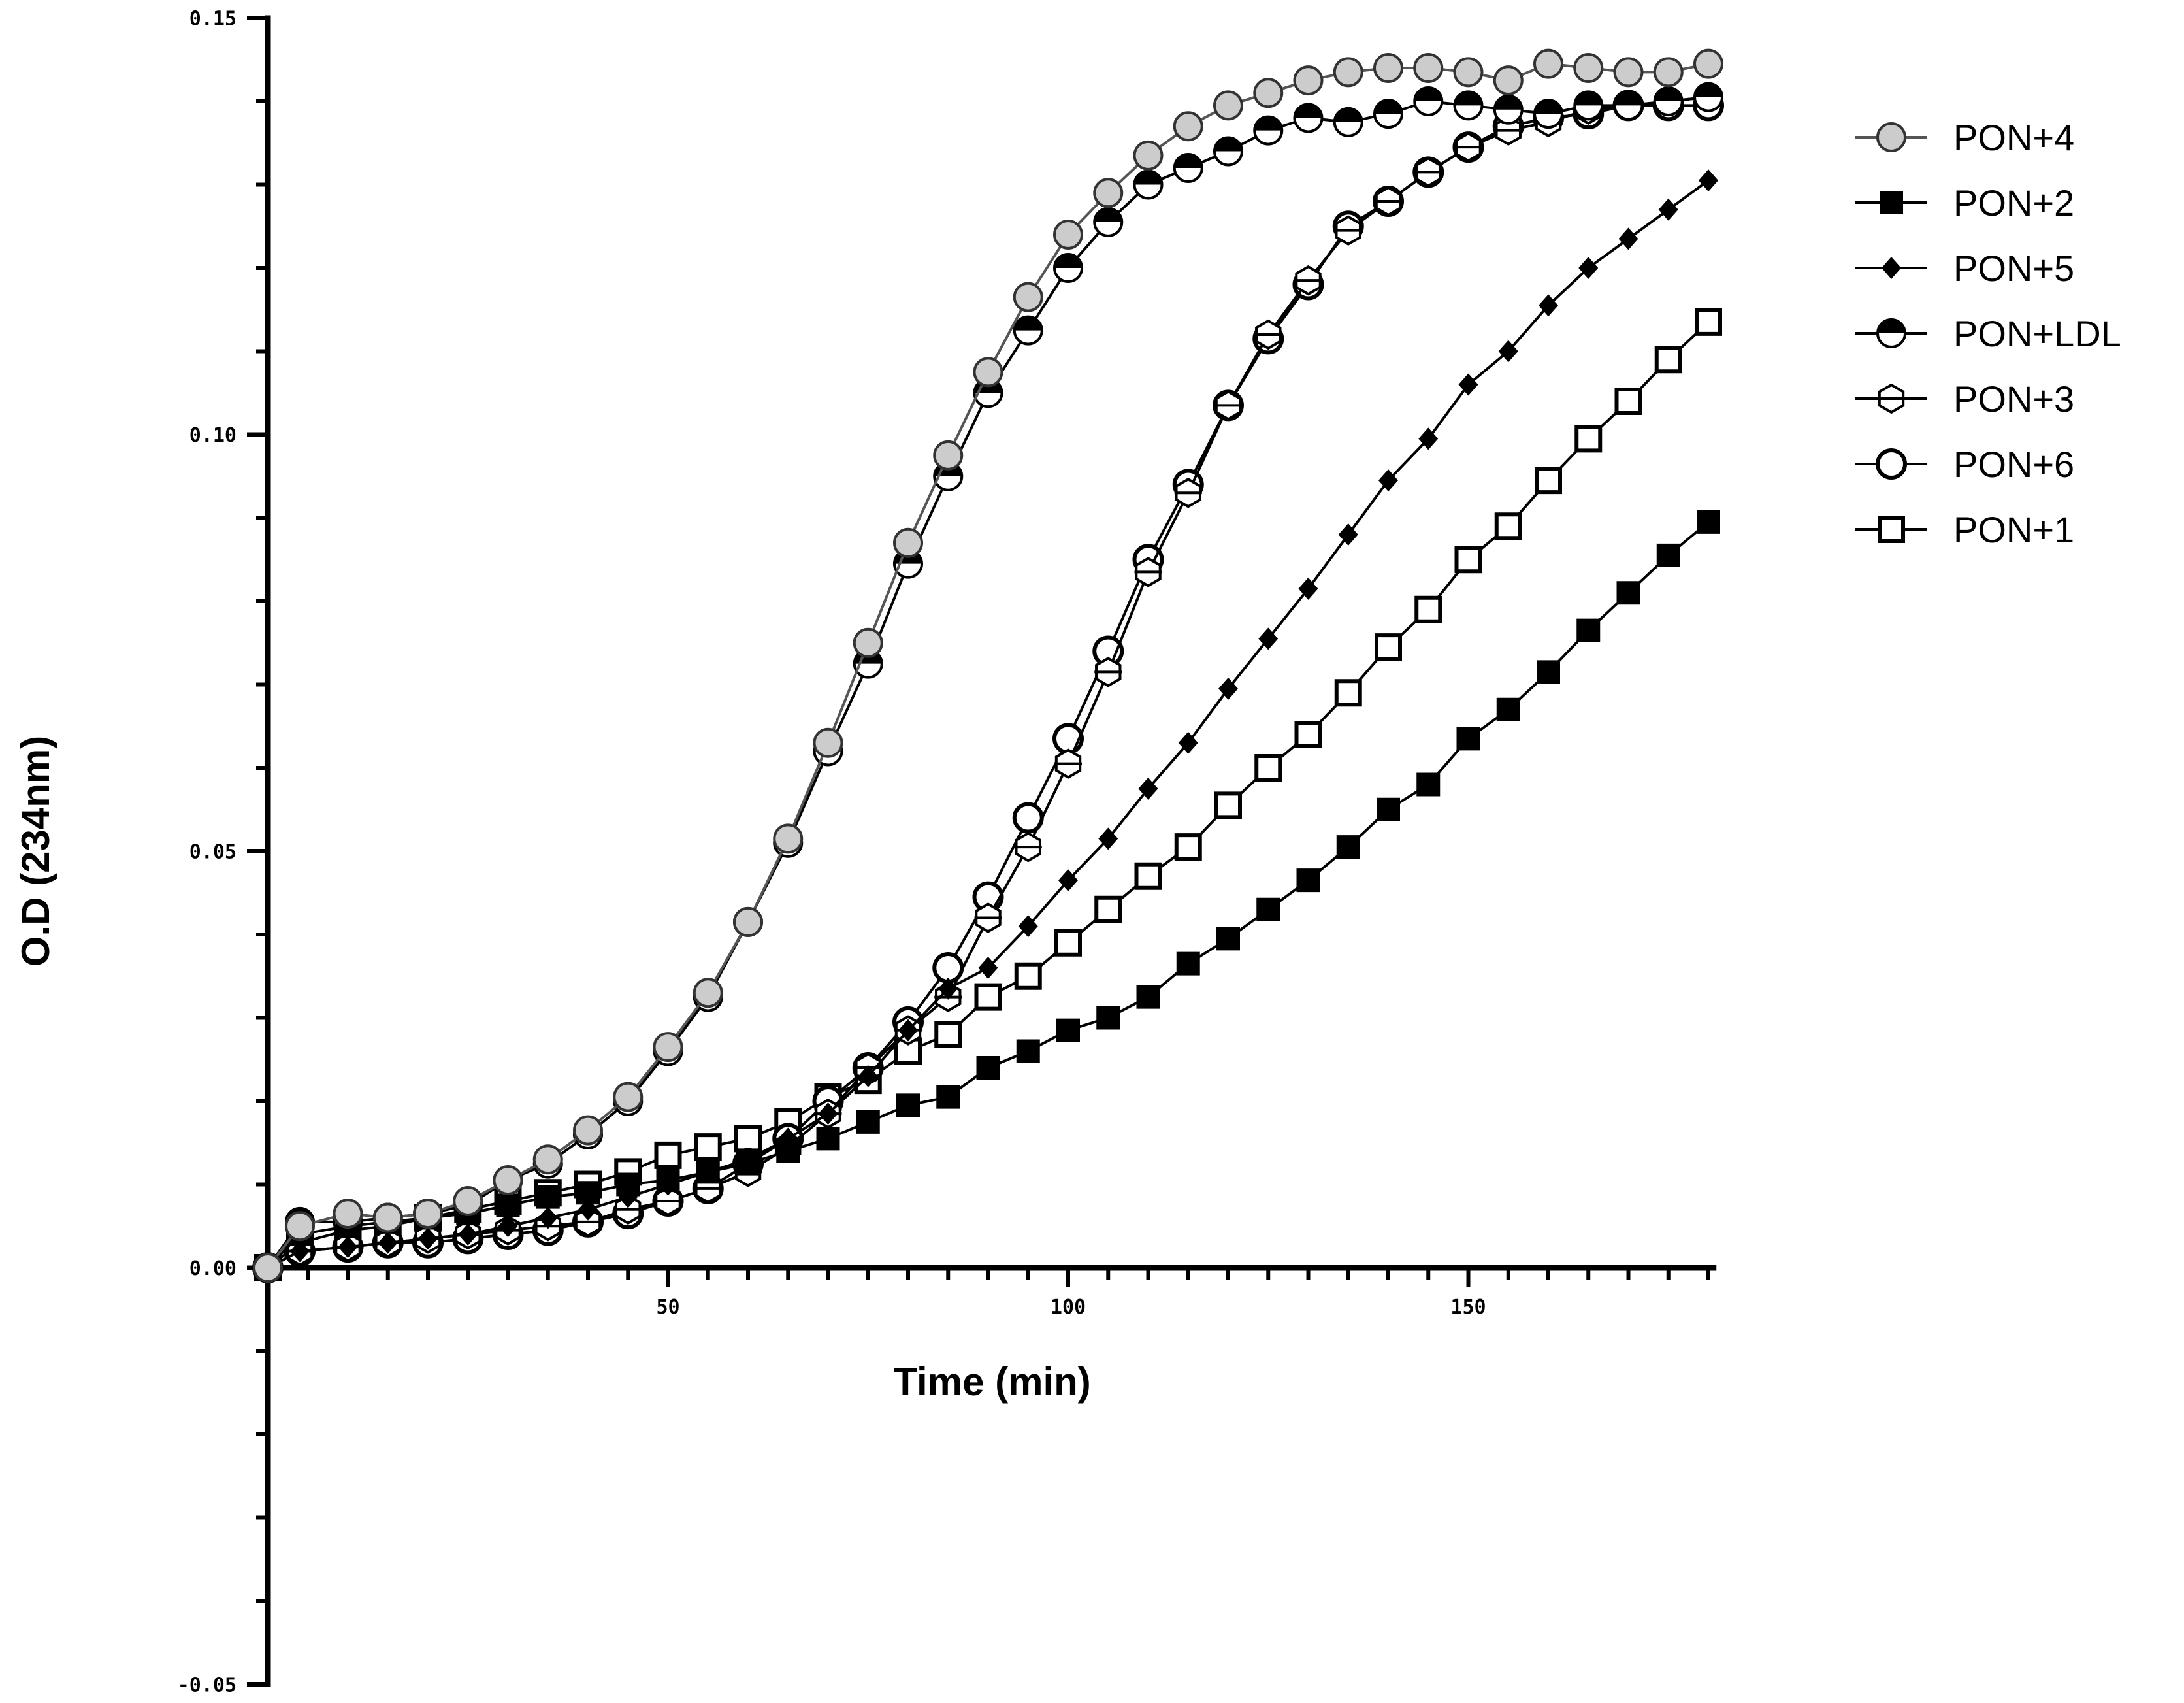 This screenshot has height=1703, width=2184. Describe the element at coordinates (2037, 333) in the screenshot. I see `legend-label: PON+LDL` at that location.